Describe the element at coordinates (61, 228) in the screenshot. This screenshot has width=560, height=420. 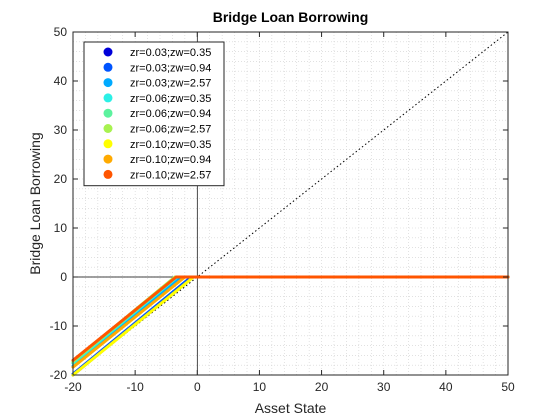
I see `y-tick-label: 10` at that location.